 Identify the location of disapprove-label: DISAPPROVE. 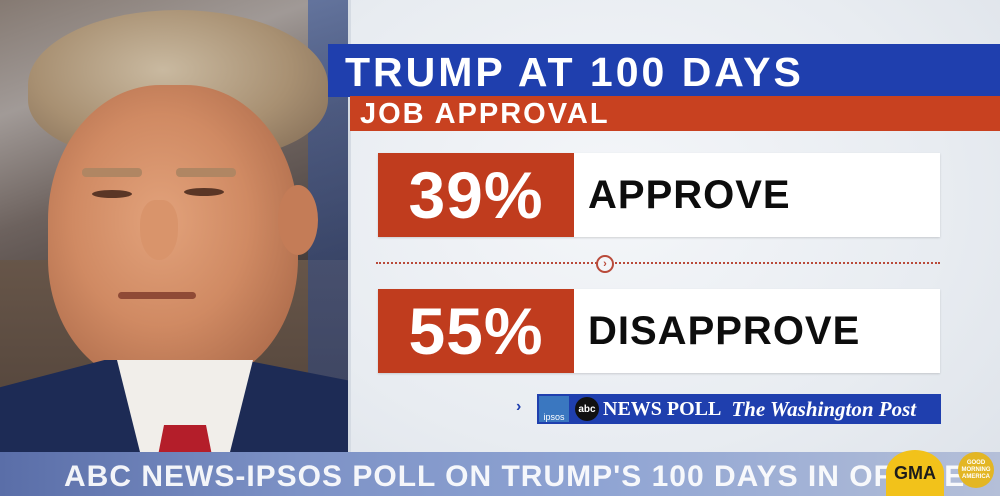
(724, 330).